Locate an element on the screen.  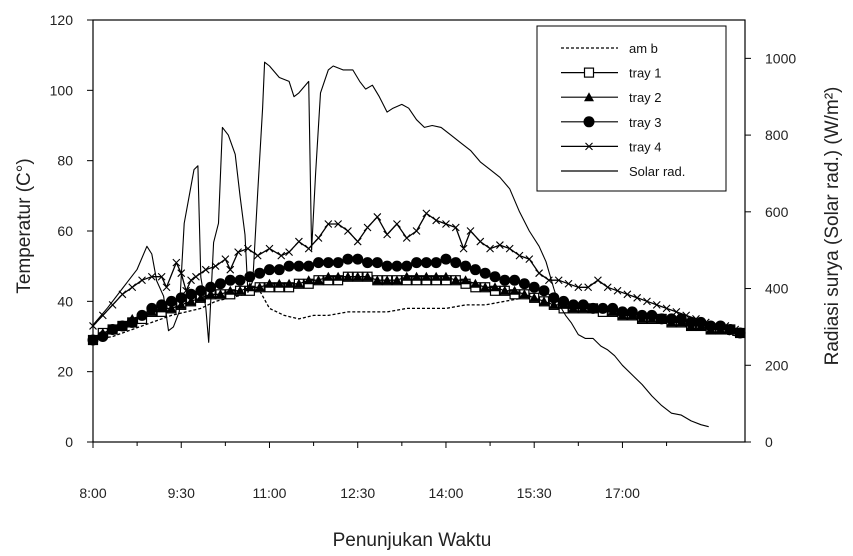
legend: am b tray 1 tray 2 tray 3 tray 4 Solar rad. is located at coordinates (631, 108).